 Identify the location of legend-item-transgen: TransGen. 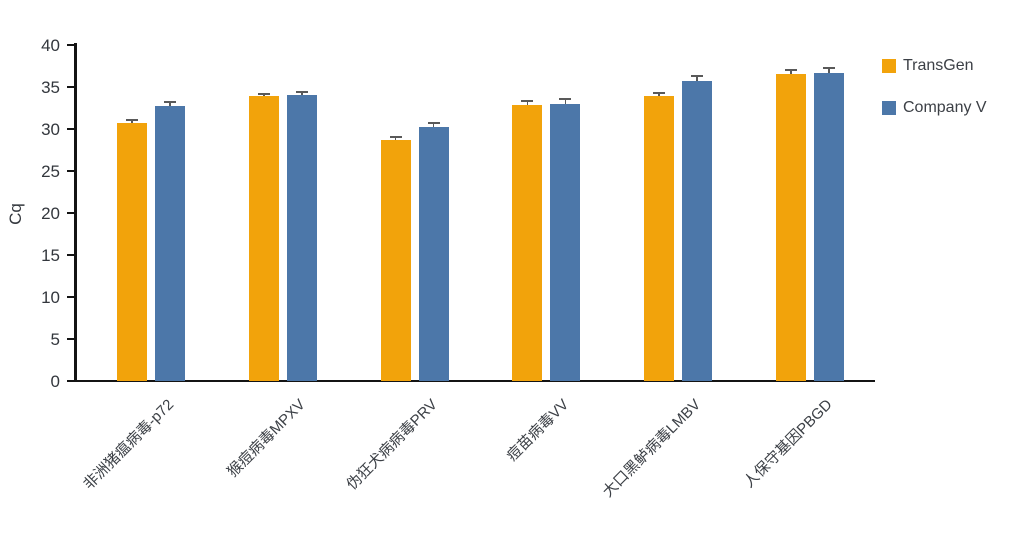
(934, 66).